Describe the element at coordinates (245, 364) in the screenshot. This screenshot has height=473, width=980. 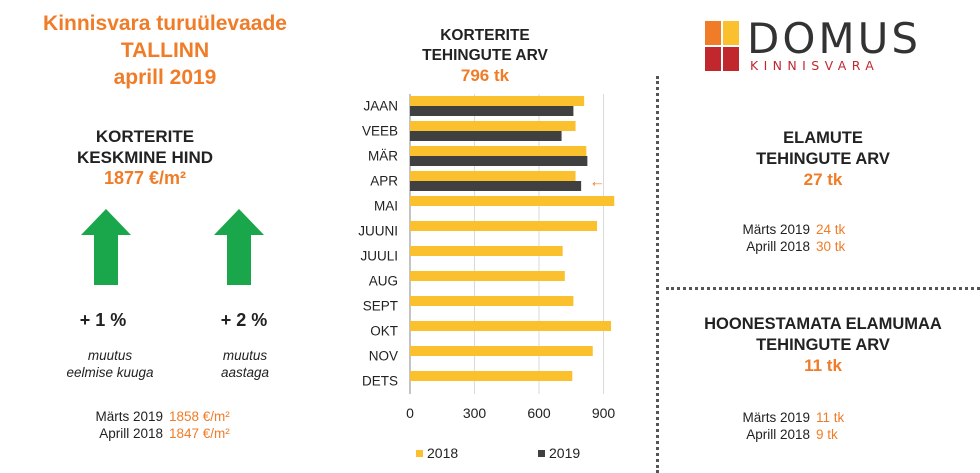
I see `yearly-change-desc: muutus aastaga` at that location.